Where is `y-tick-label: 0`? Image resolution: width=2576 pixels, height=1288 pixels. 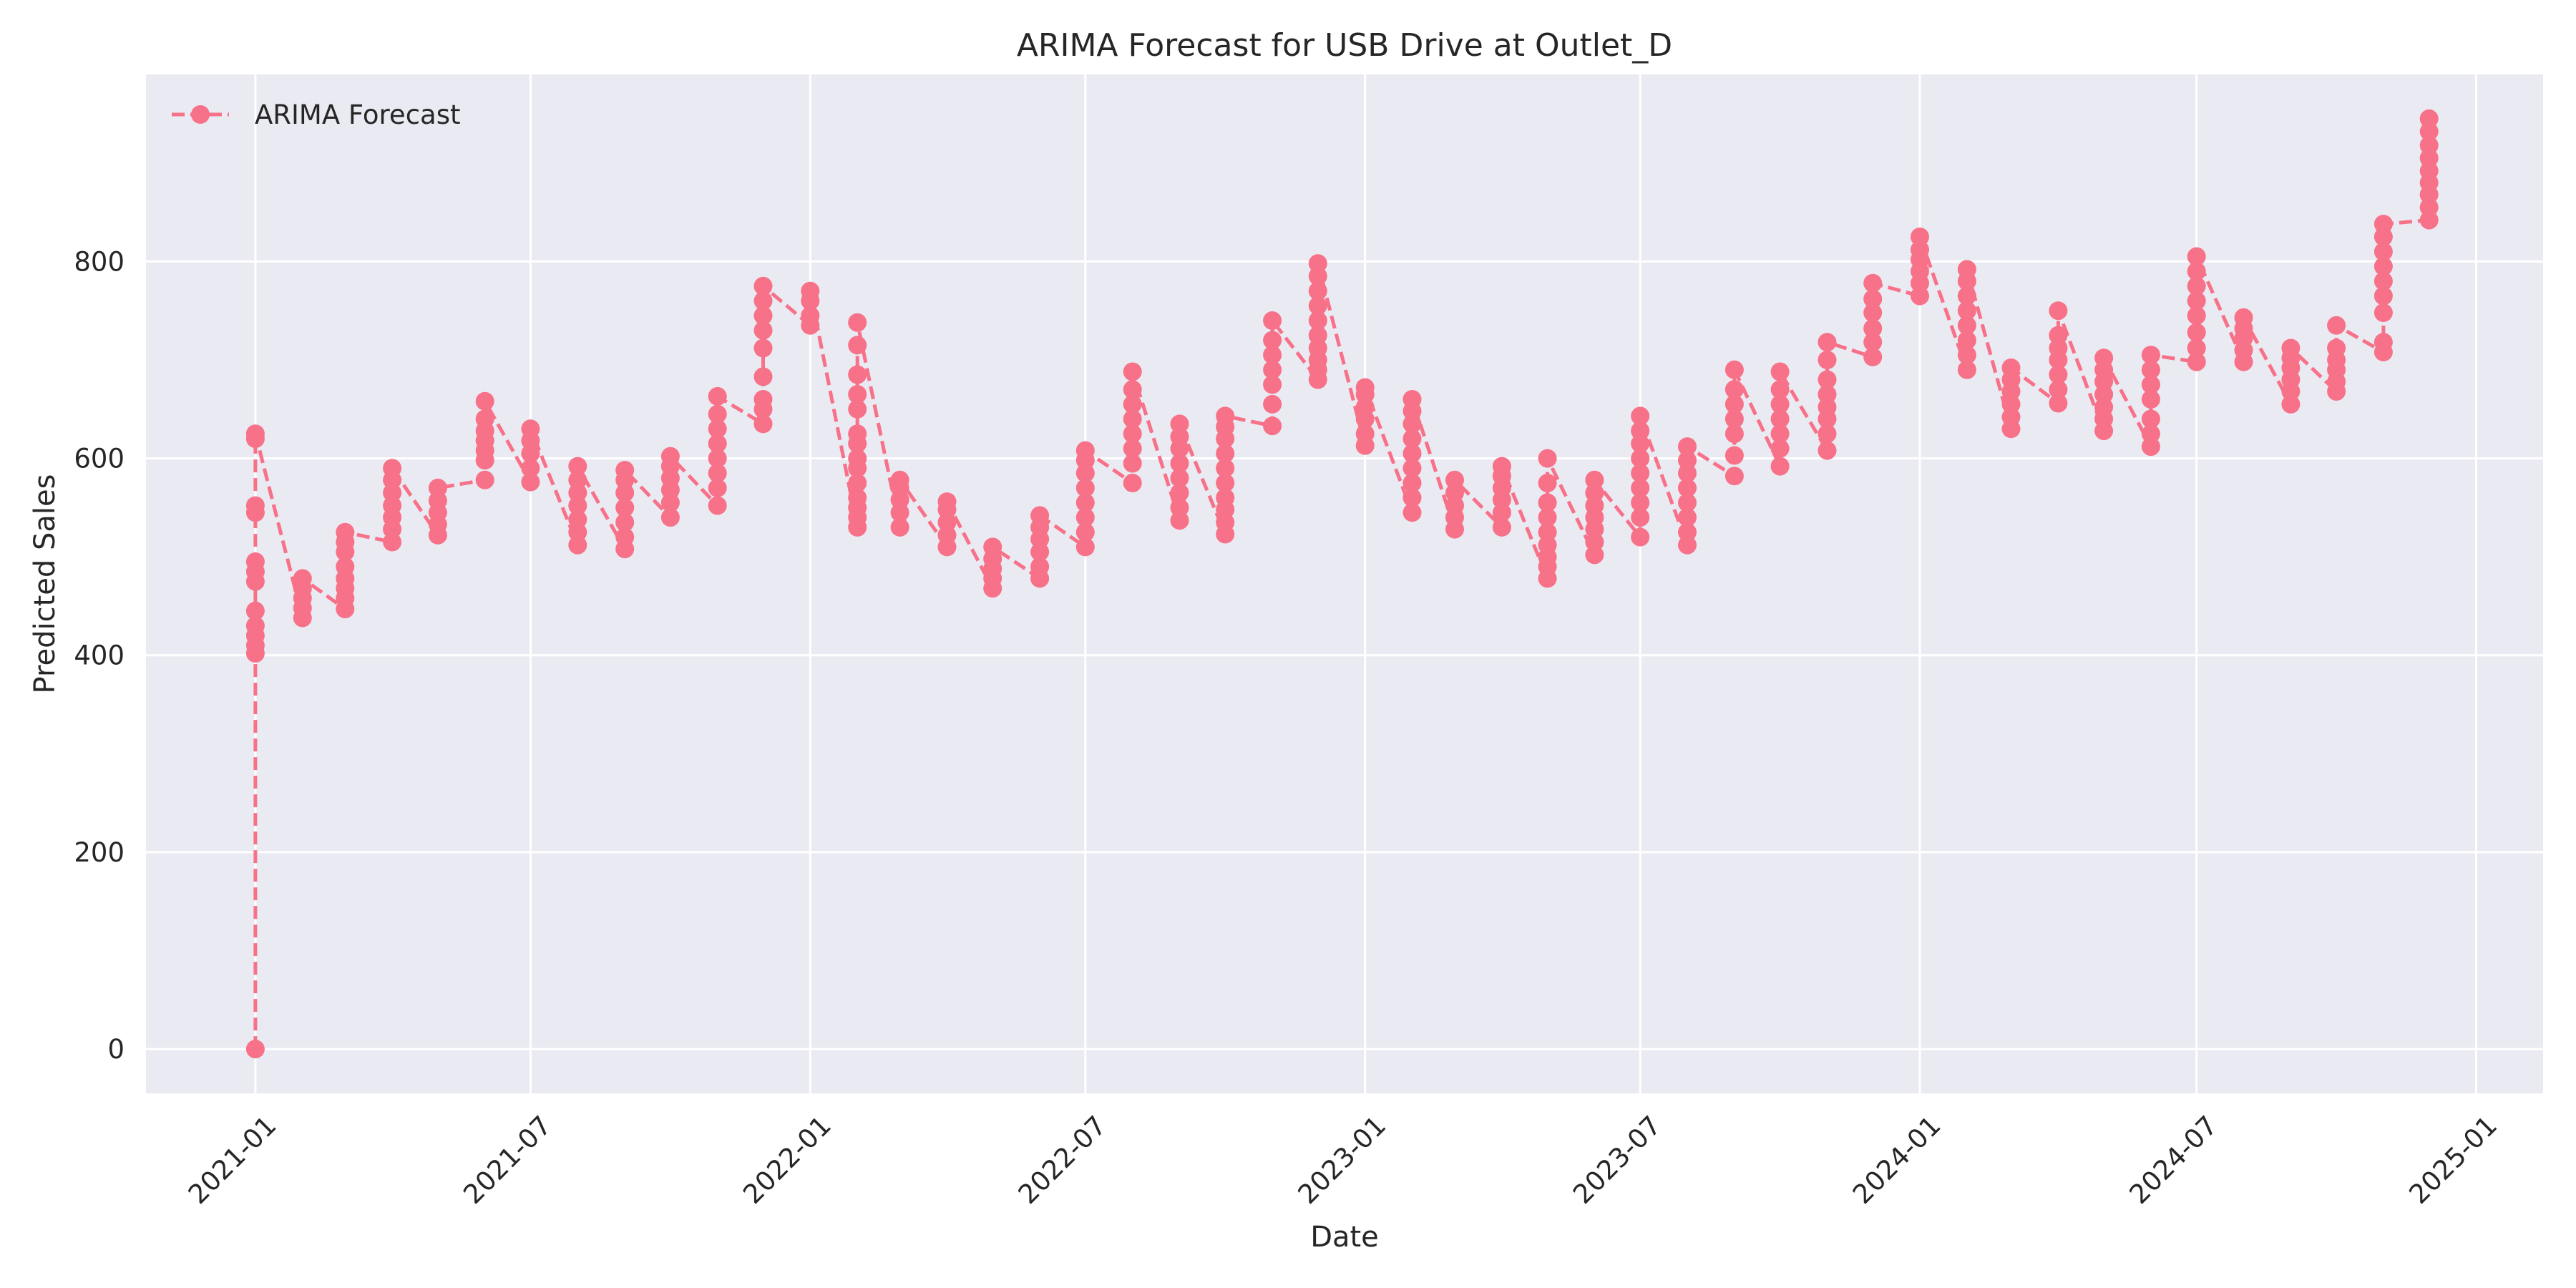
y-tick-label: 0 is located at coordinates (116, 1049).